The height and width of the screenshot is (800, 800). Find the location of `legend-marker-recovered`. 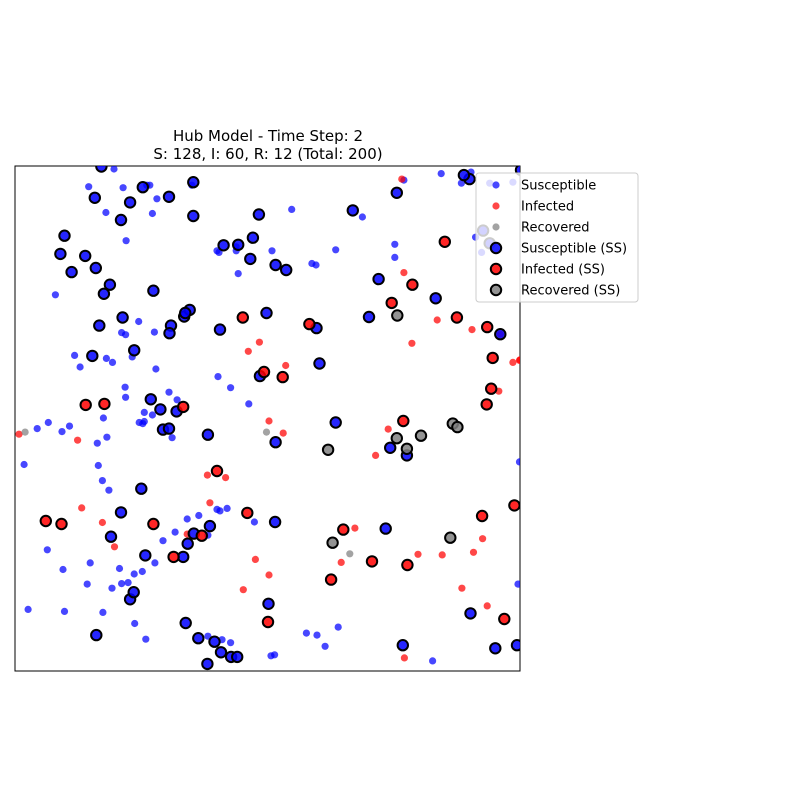

legend-marker-recovered is located at coordinates (496, 227).